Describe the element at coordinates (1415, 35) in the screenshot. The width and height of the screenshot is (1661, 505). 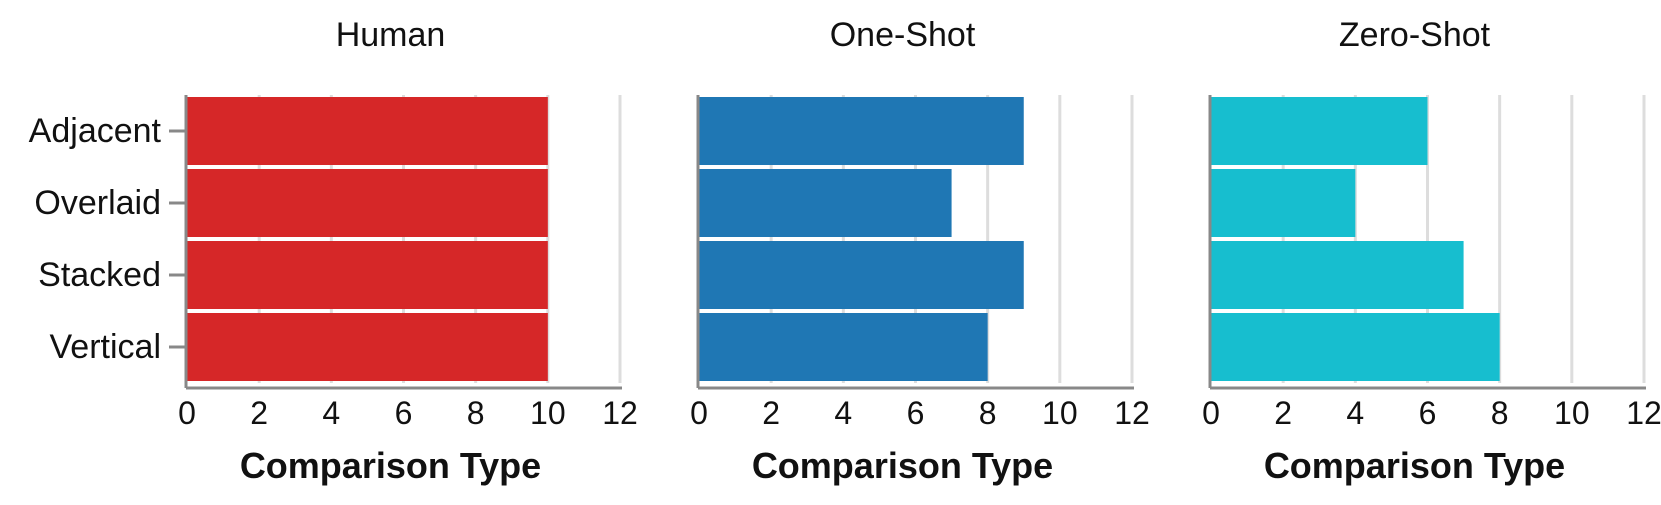
I see `panel-title: Zero-Shot` at that location.